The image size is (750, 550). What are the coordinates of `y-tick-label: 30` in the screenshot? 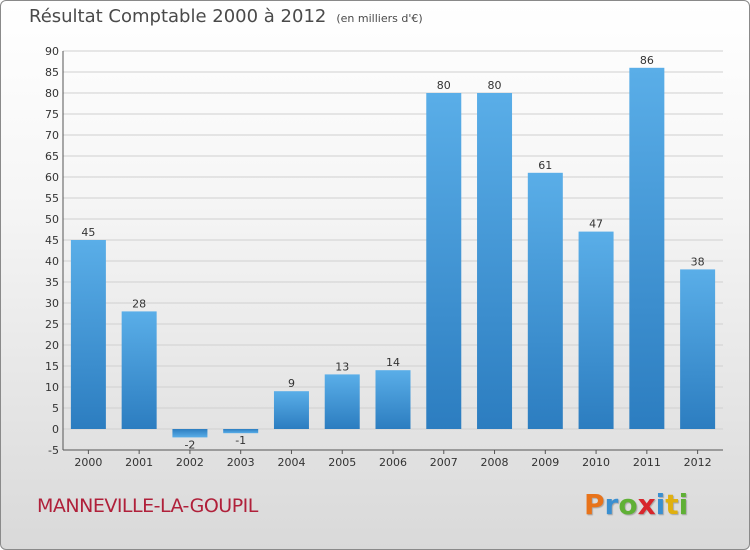 It's located at (52, 303).